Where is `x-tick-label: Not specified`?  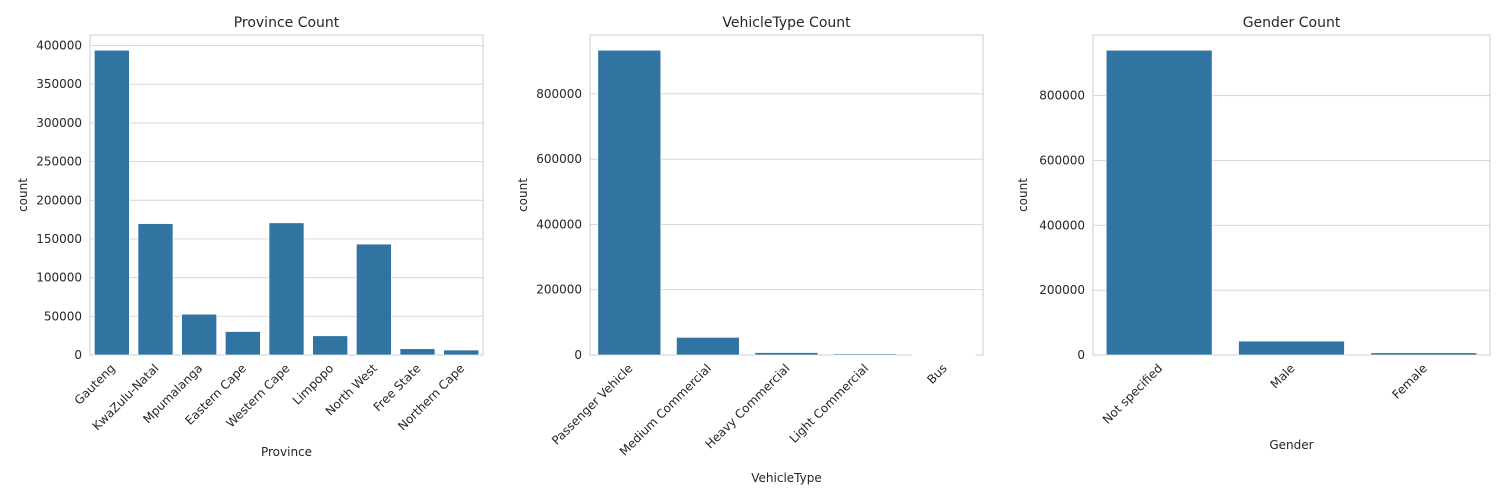 x-tick-label: Not specified is located at coordinates (1132, 393).